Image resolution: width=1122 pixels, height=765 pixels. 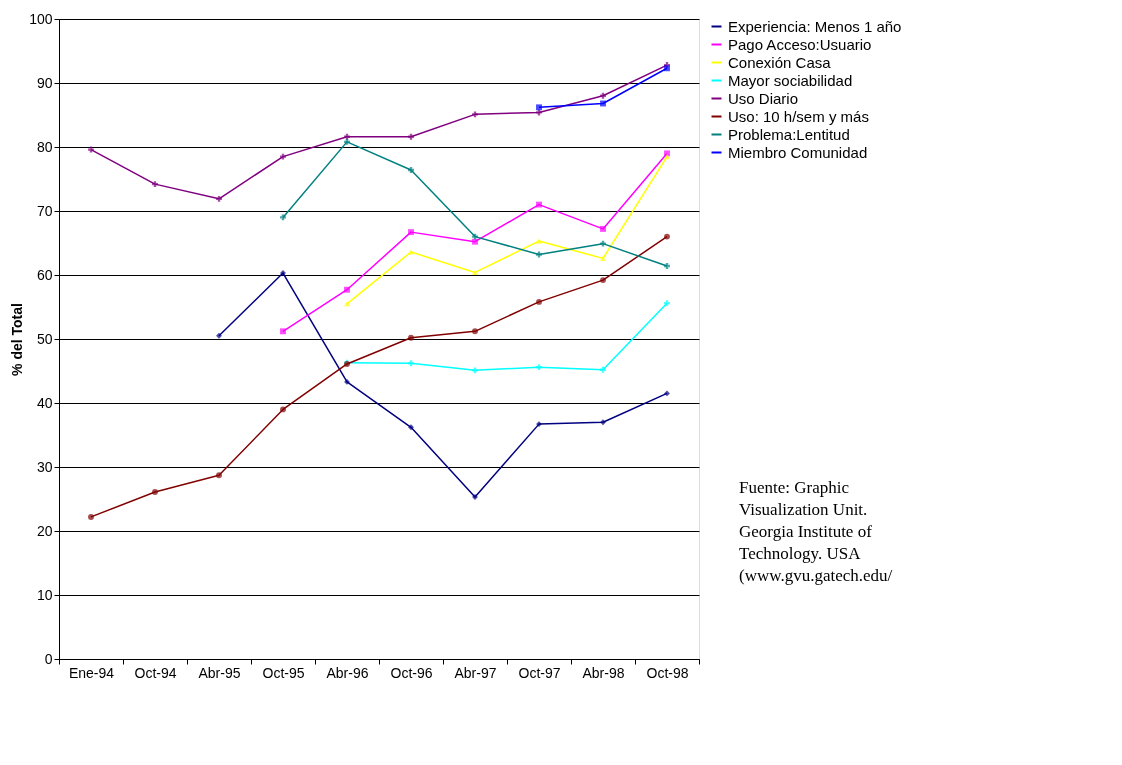 What do you see at coordinates (44, 338) in the screenshot?
I see `y-tick-label: 50` at bounding box center [44, 338].